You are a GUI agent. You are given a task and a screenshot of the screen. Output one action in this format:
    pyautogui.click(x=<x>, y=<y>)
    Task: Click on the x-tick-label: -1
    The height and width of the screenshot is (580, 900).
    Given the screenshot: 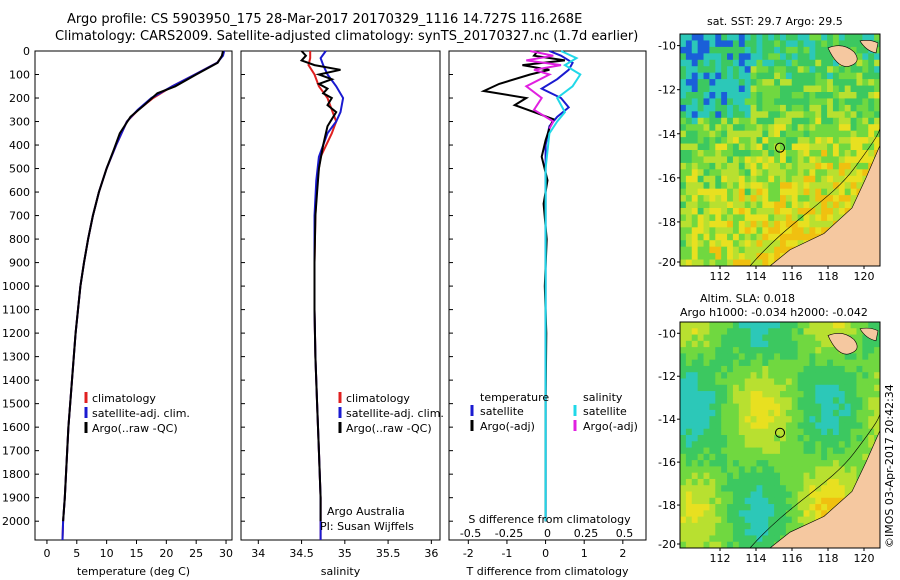 What is the action you would take?
    pyautogui.click(x=506, y=553)
    